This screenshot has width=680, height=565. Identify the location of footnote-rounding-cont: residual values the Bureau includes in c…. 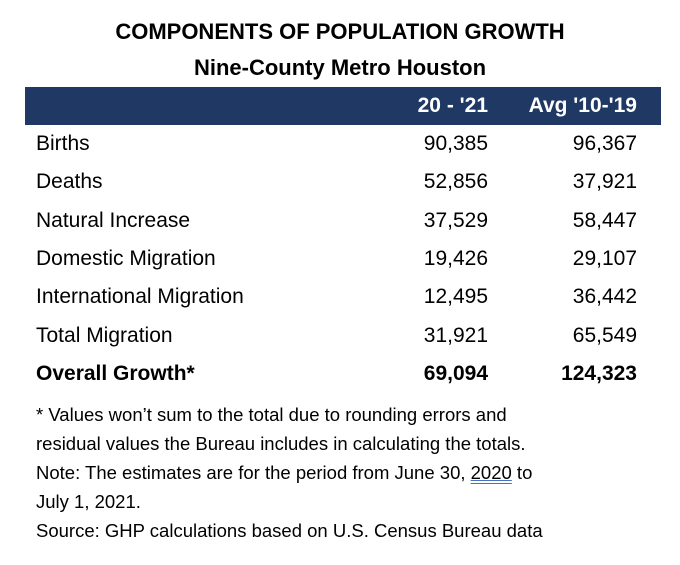
(281, 443).